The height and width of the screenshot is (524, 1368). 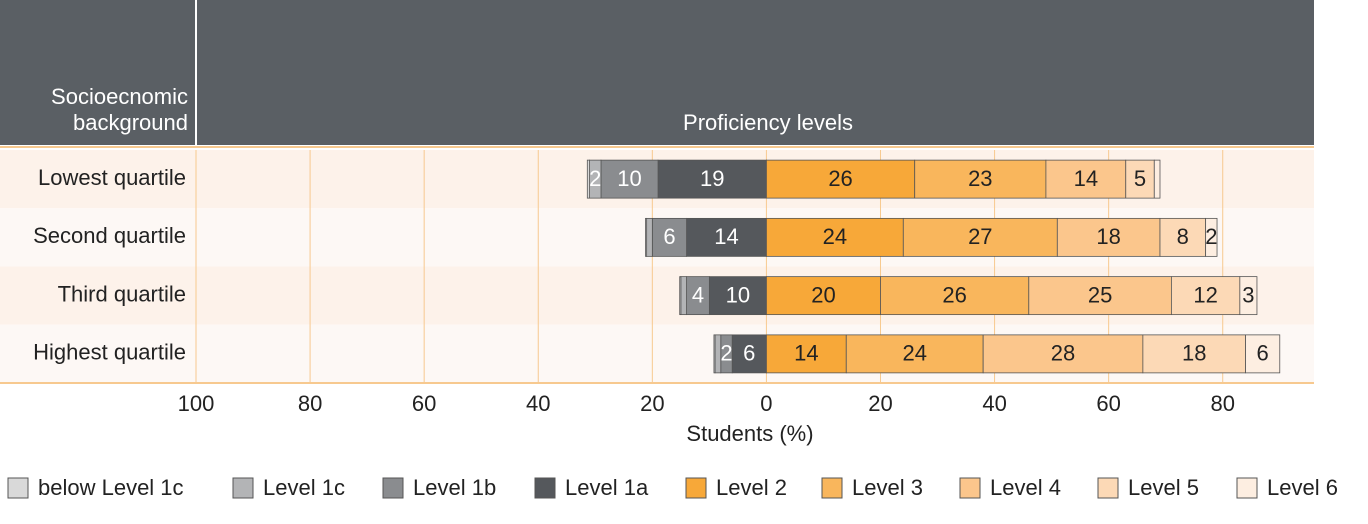 I want to click on data-label: 19, so click(x=712, y=178).